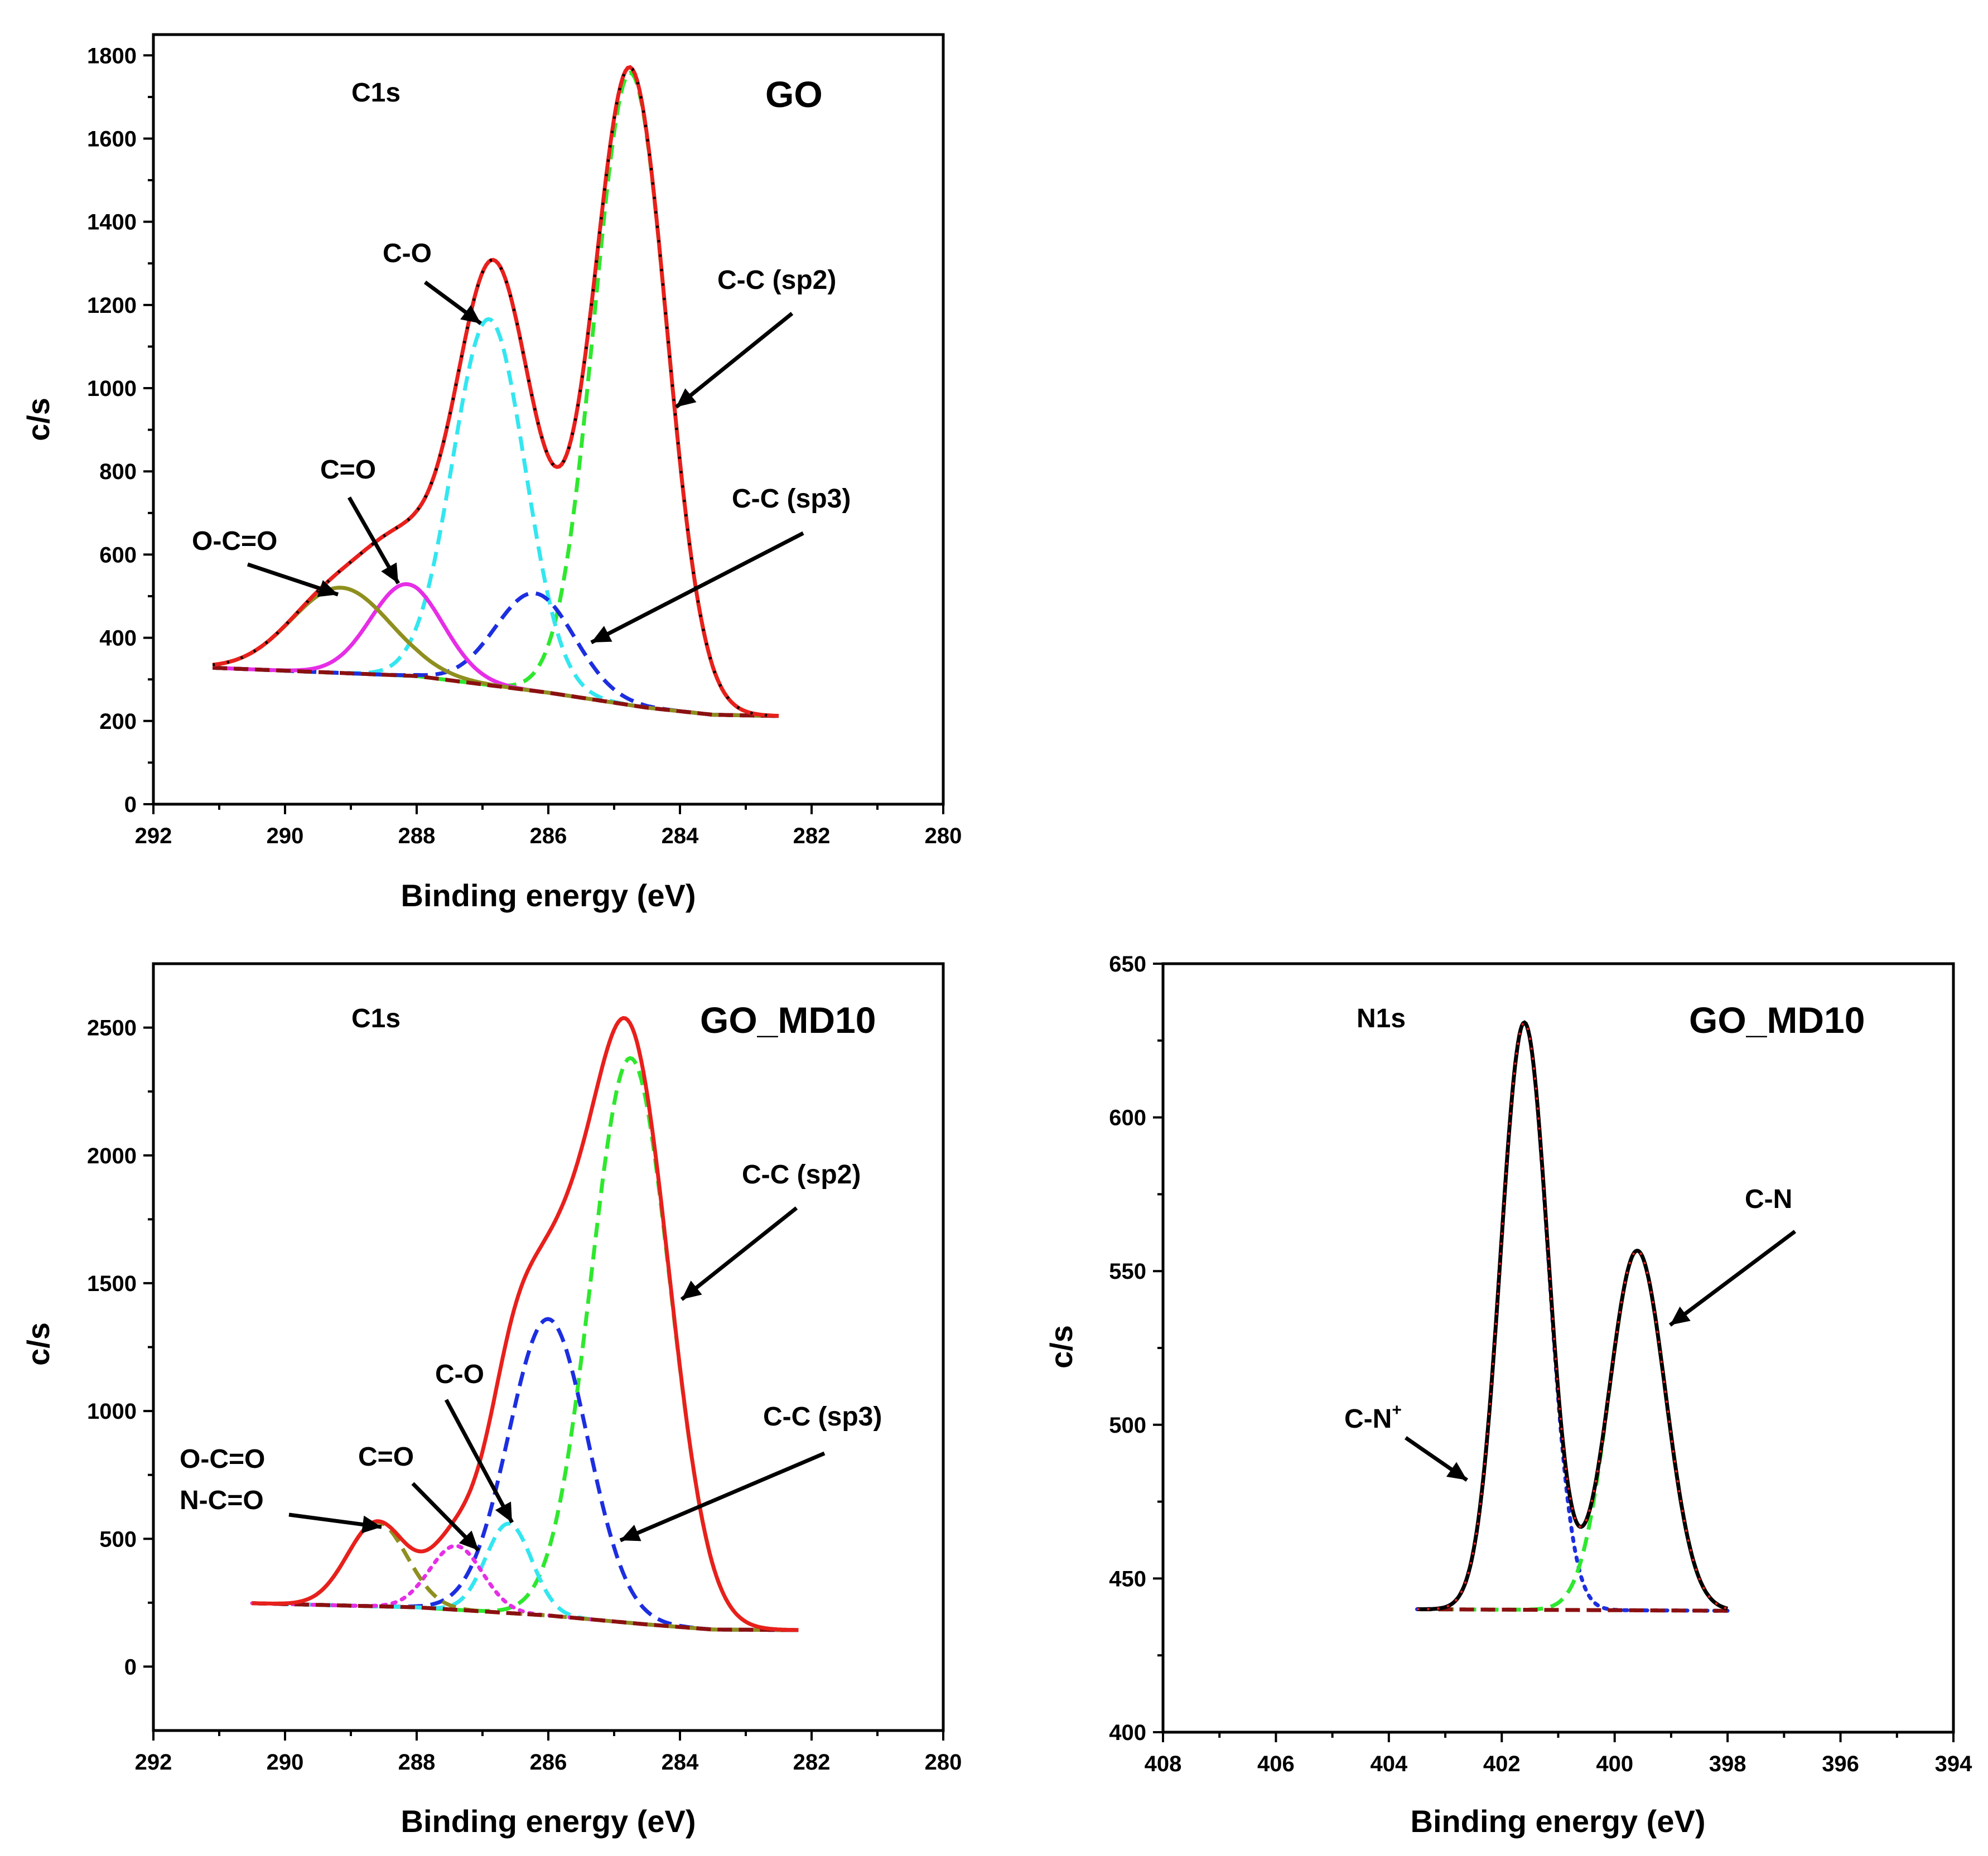  Describe the element at coordinates (1127, 1579) in the screenshot. I see `y-tick-label: 450` at that location.